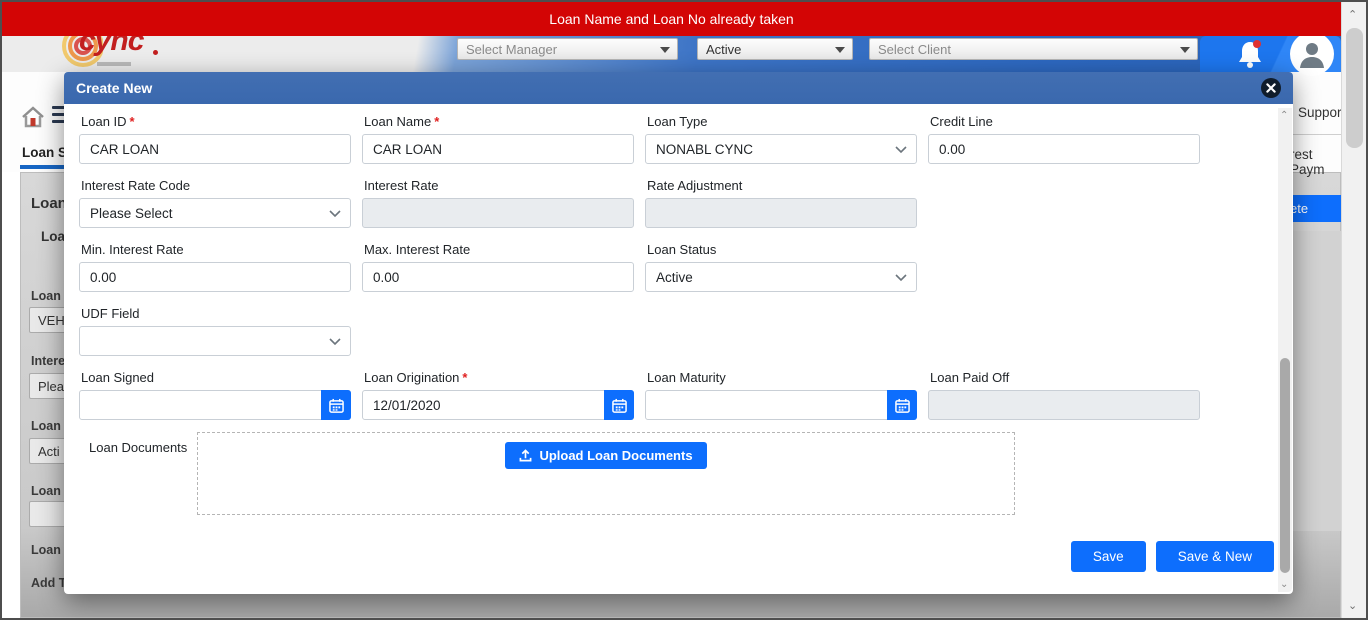  Describe the element at coordinates (114, 88) in the screenshot. I see `modal-title: Create New` at that location.